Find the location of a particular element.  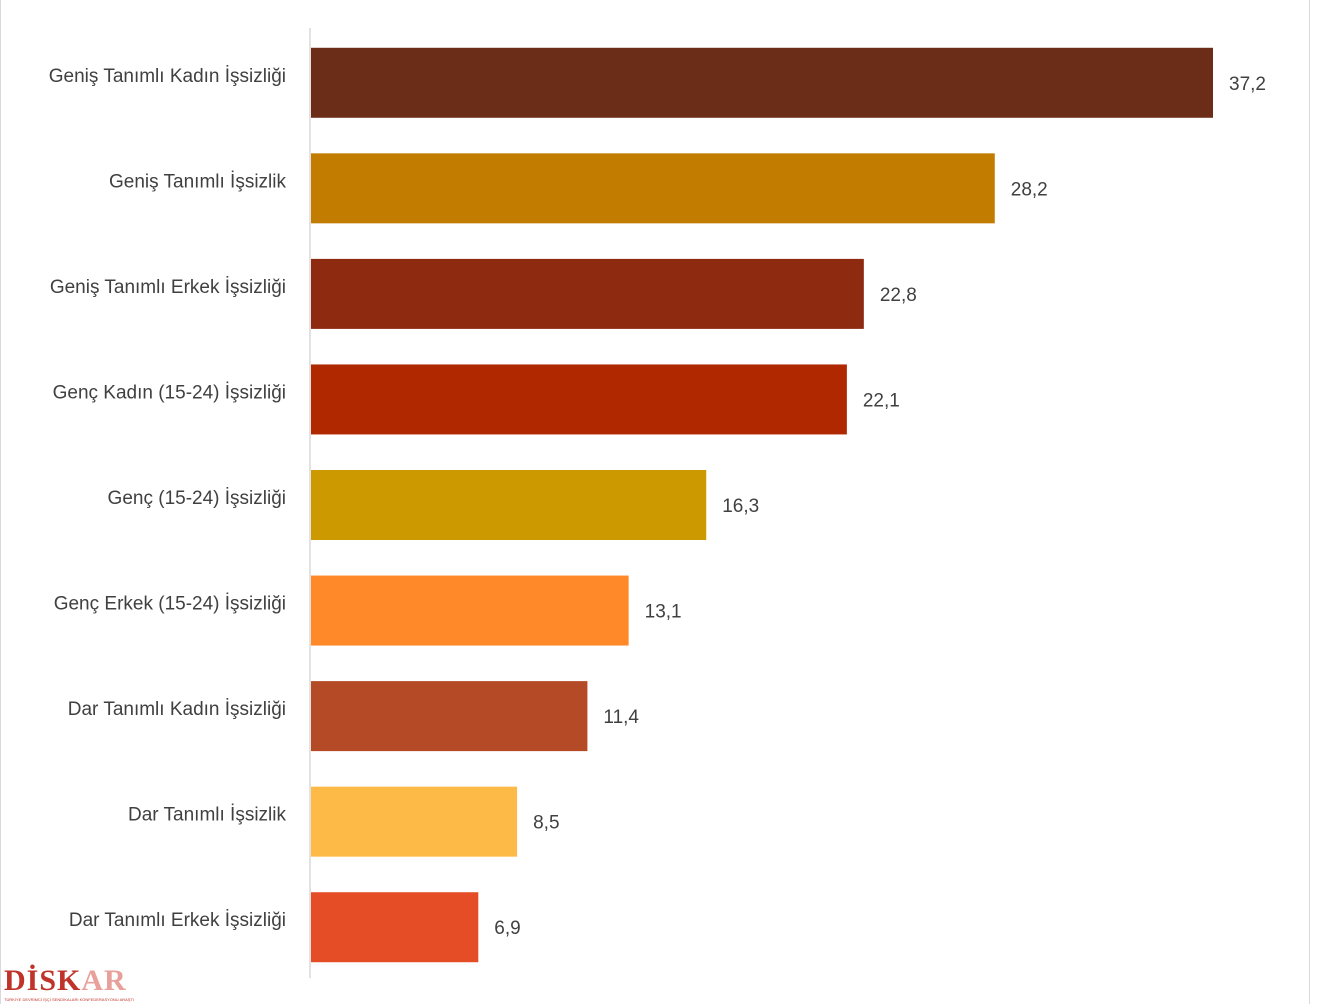

data-label: 22,8 is located at coordinates (898, 295).